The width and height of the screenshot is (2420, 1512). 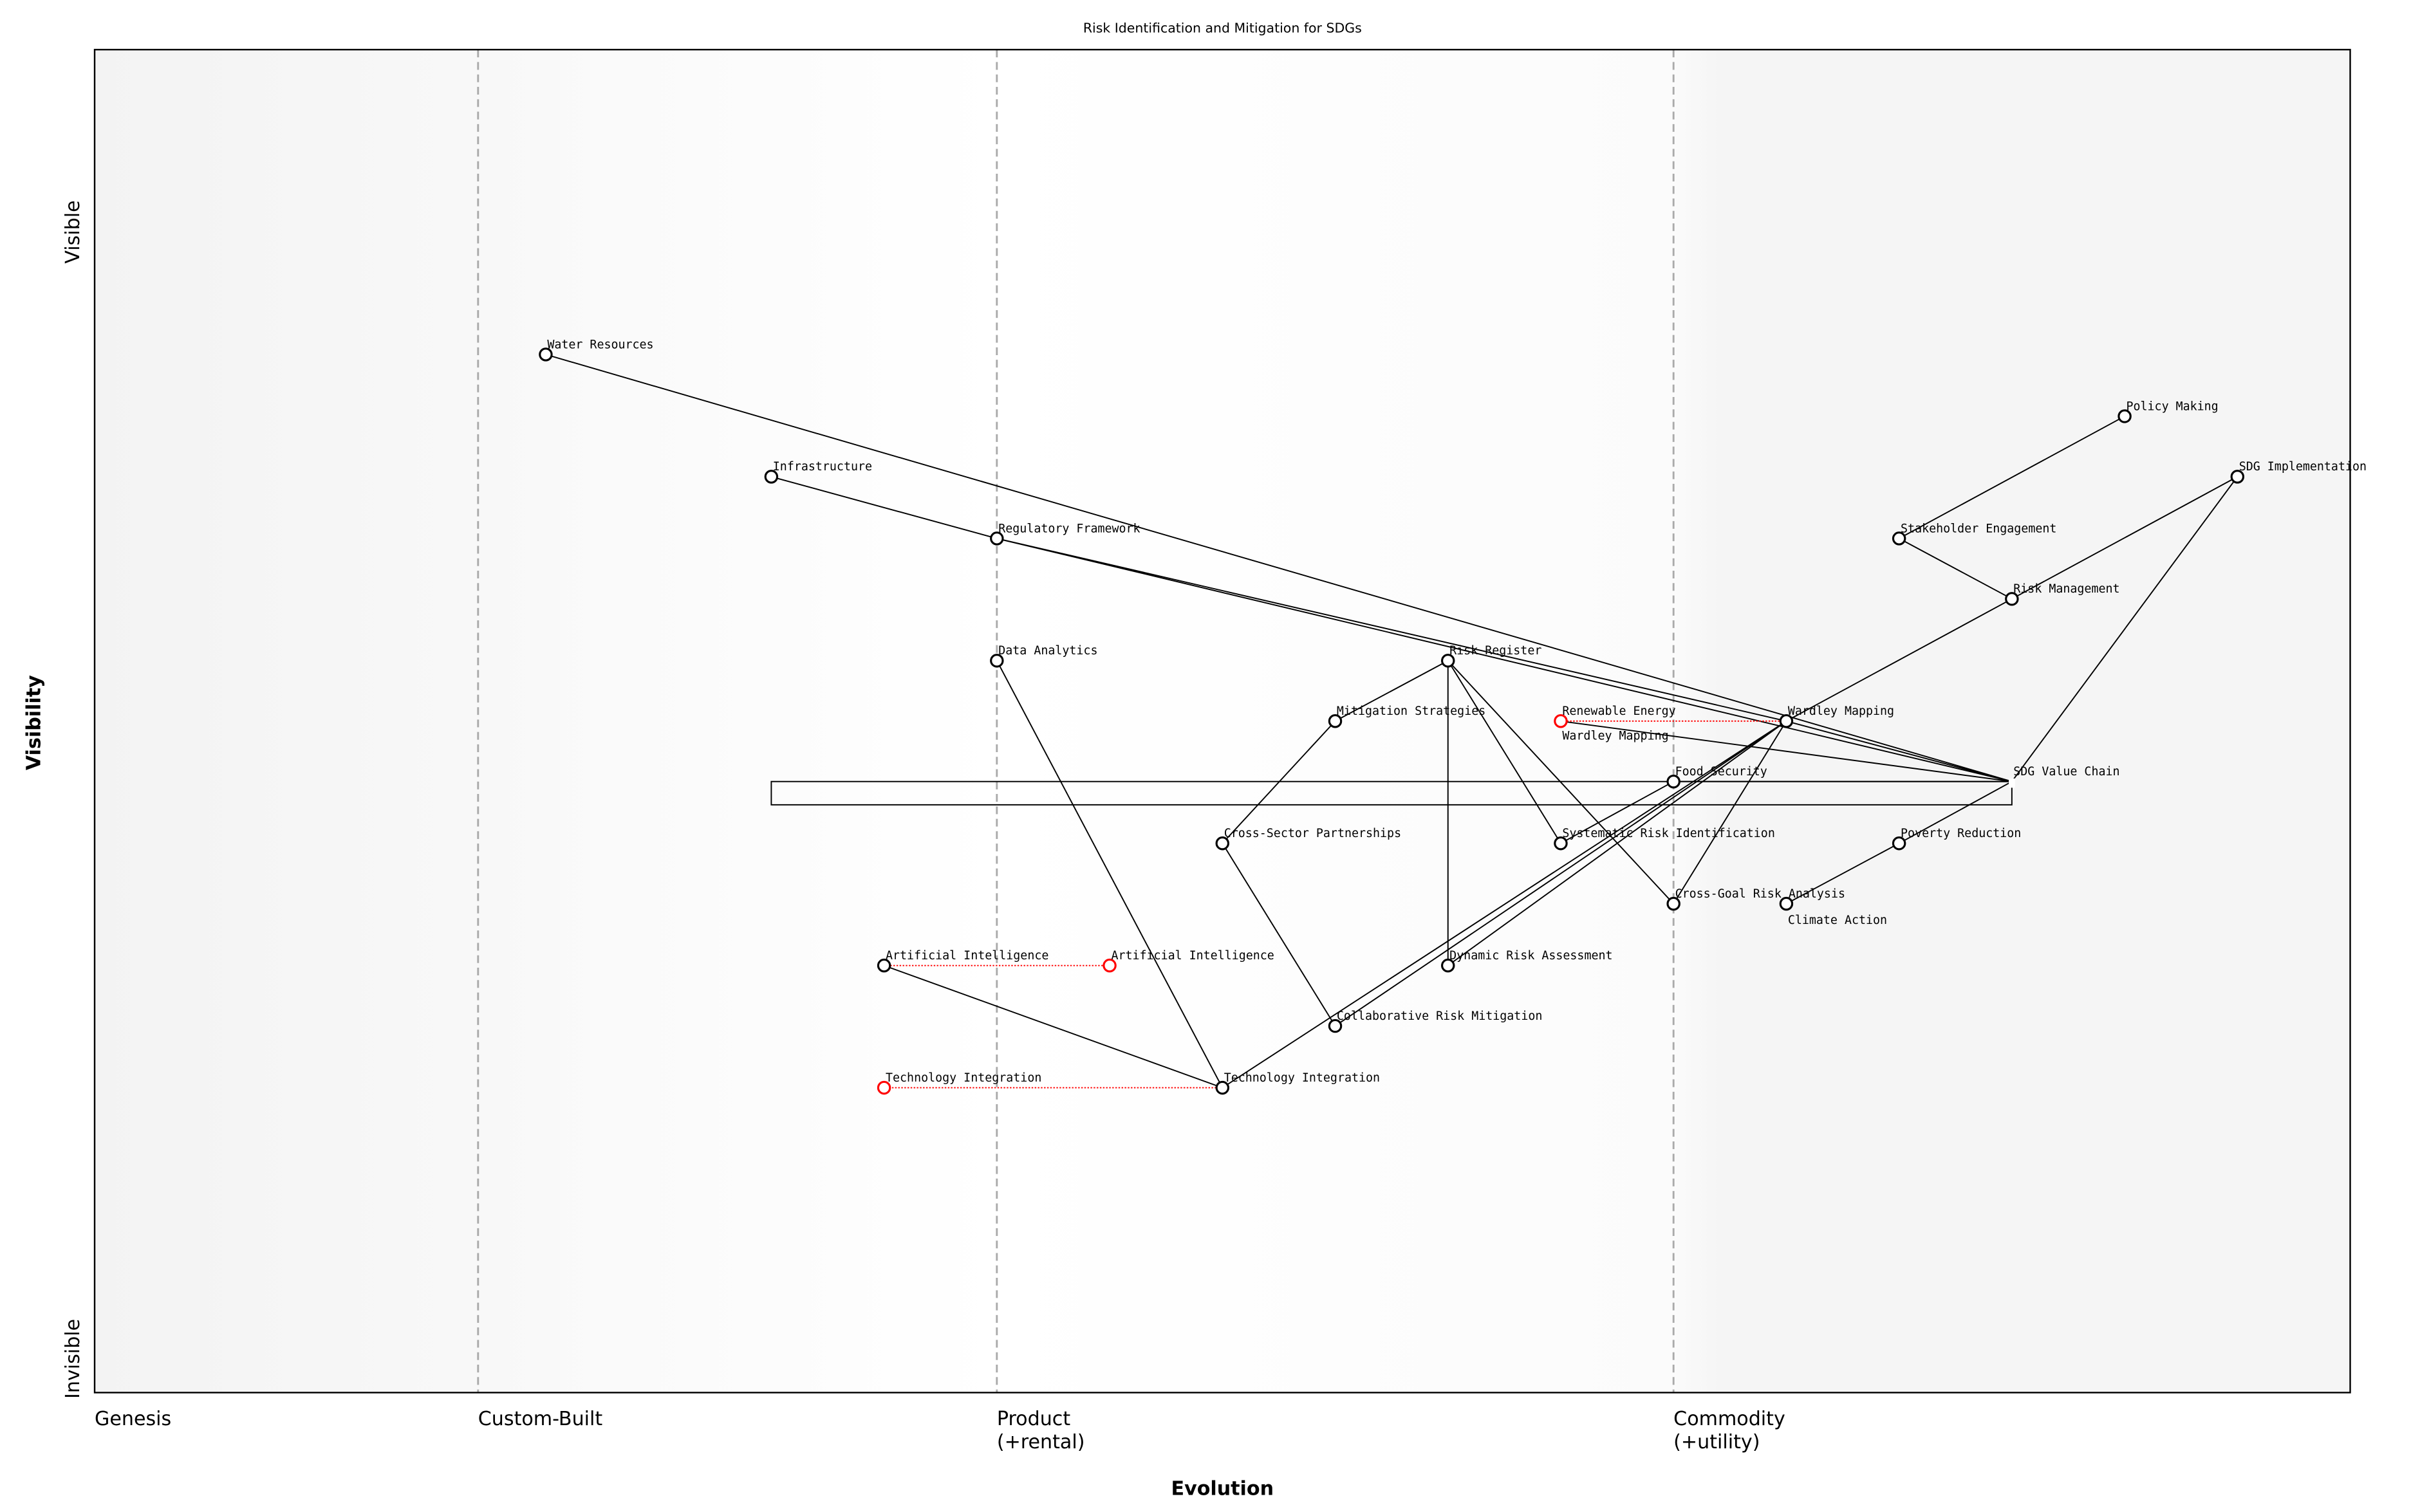 What do you see at coordinates (73, 231) in the screenshot?
I see `y-top-label: Visible` at bounding box center [73, 231].